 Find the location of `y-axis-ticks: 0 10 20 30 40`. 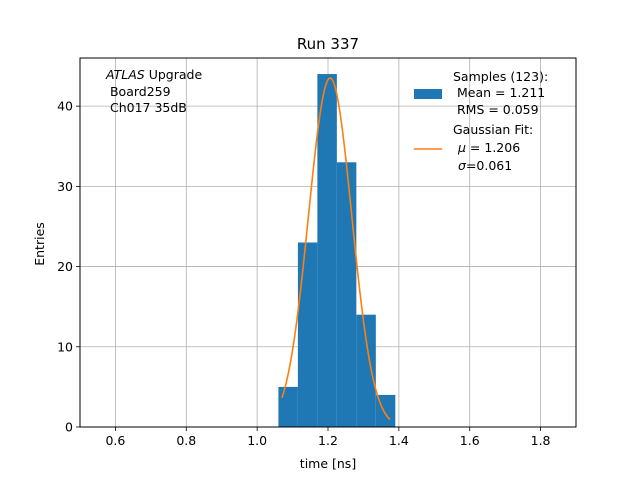

y-axis-ticks: 0 10 20 30 40 is located at coordinates (68, 267).